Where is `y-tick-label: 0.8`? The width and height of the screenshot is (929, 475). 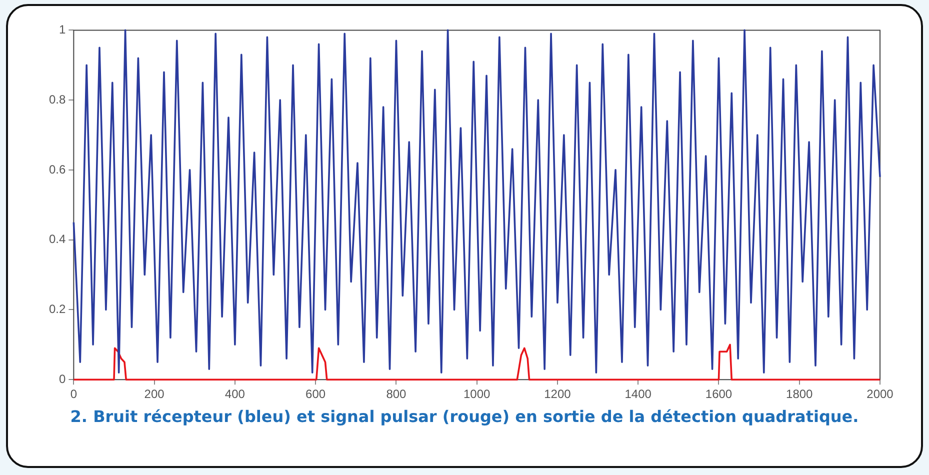 y-tick-label: 0.8 is located at coordinates (57, 99).